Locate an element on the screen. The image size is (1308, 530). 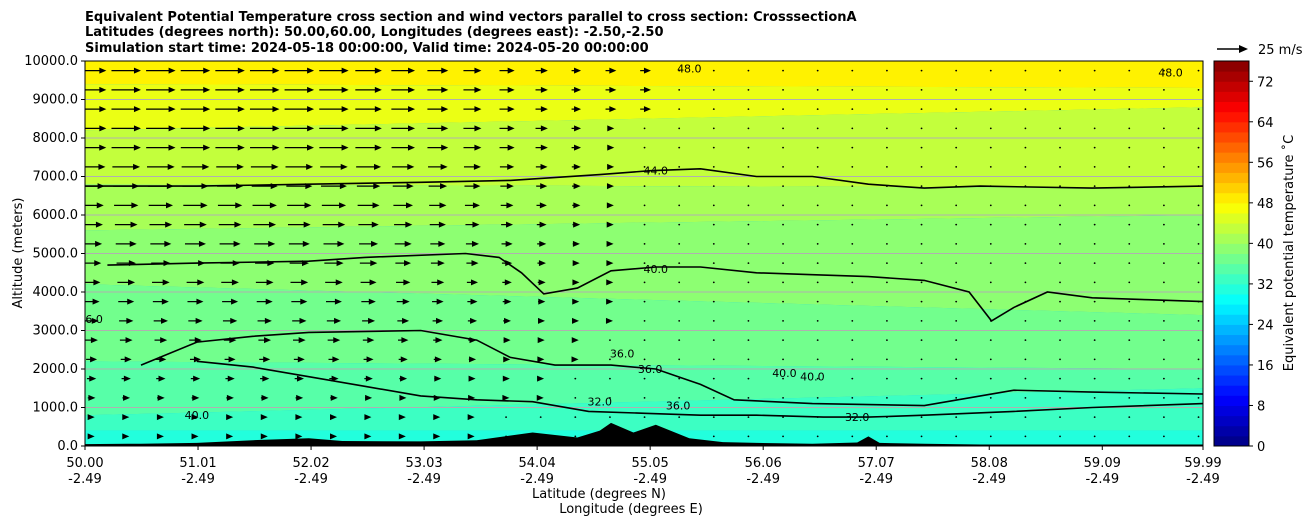
y-tick-label: 1000.0 is located at coordinates (56, 408).